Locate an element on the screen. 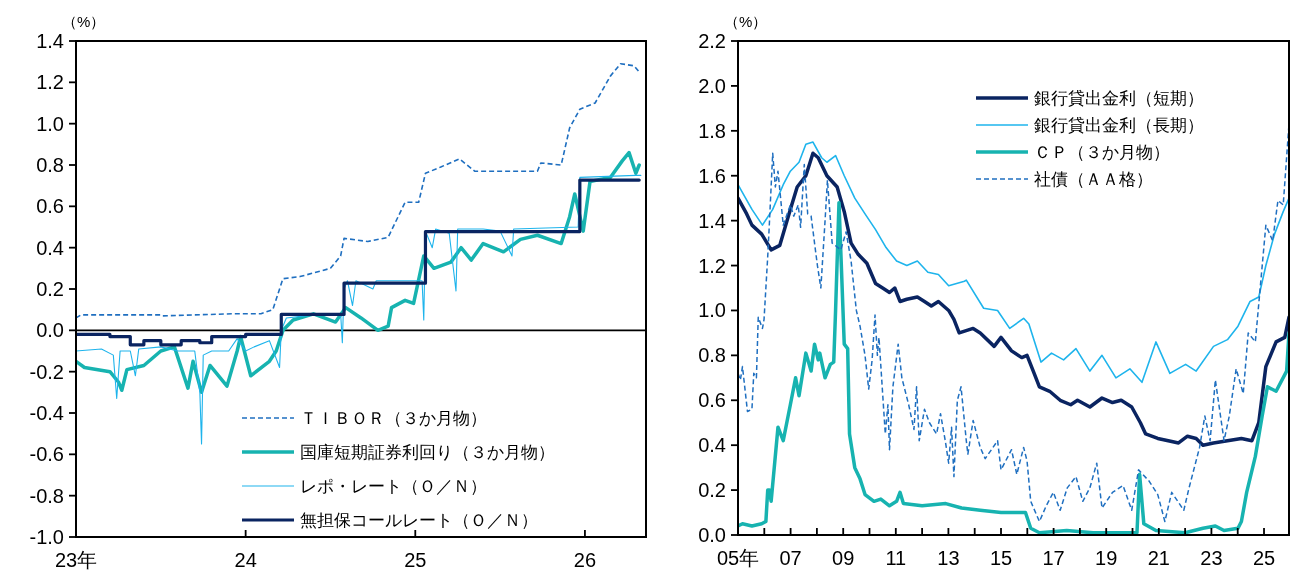  y-tick-label: 2.2 is located at coordinates (712, 41).